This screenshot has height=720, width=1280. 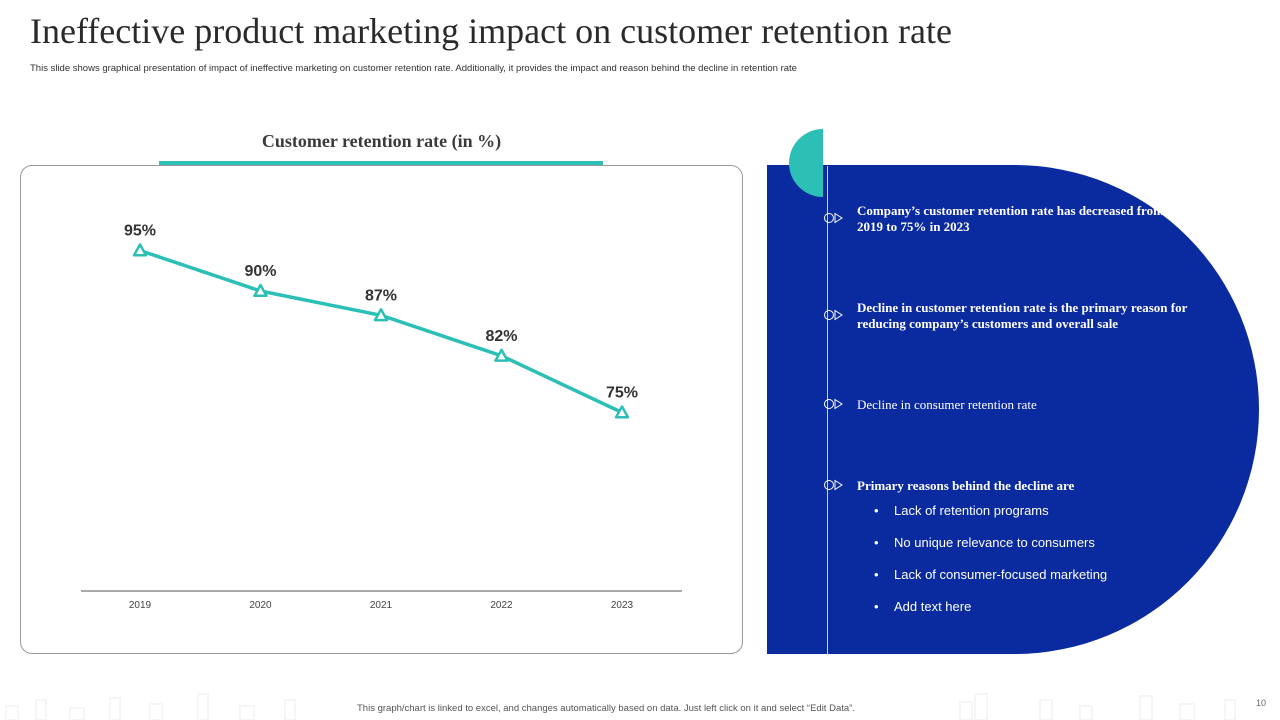 What do you see at coordinates (990, 615) in the screenshot?
I see `list-item: • Add text here` at bounding box center [990, 615].